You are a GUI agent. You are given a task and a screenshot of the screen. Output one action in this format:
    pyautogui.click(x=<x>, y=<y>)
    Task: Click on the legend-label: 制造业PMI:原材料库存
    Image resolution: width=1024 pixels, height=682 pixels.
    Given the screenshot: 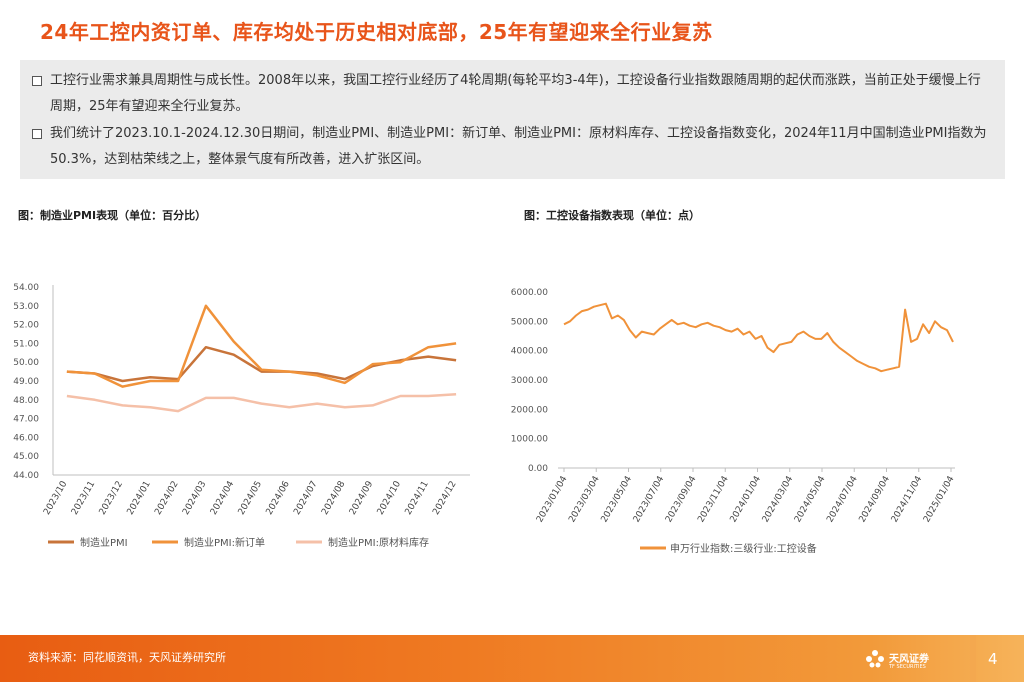 What is the action you would take?
    pyautogui.click(x=378, y=542)
    